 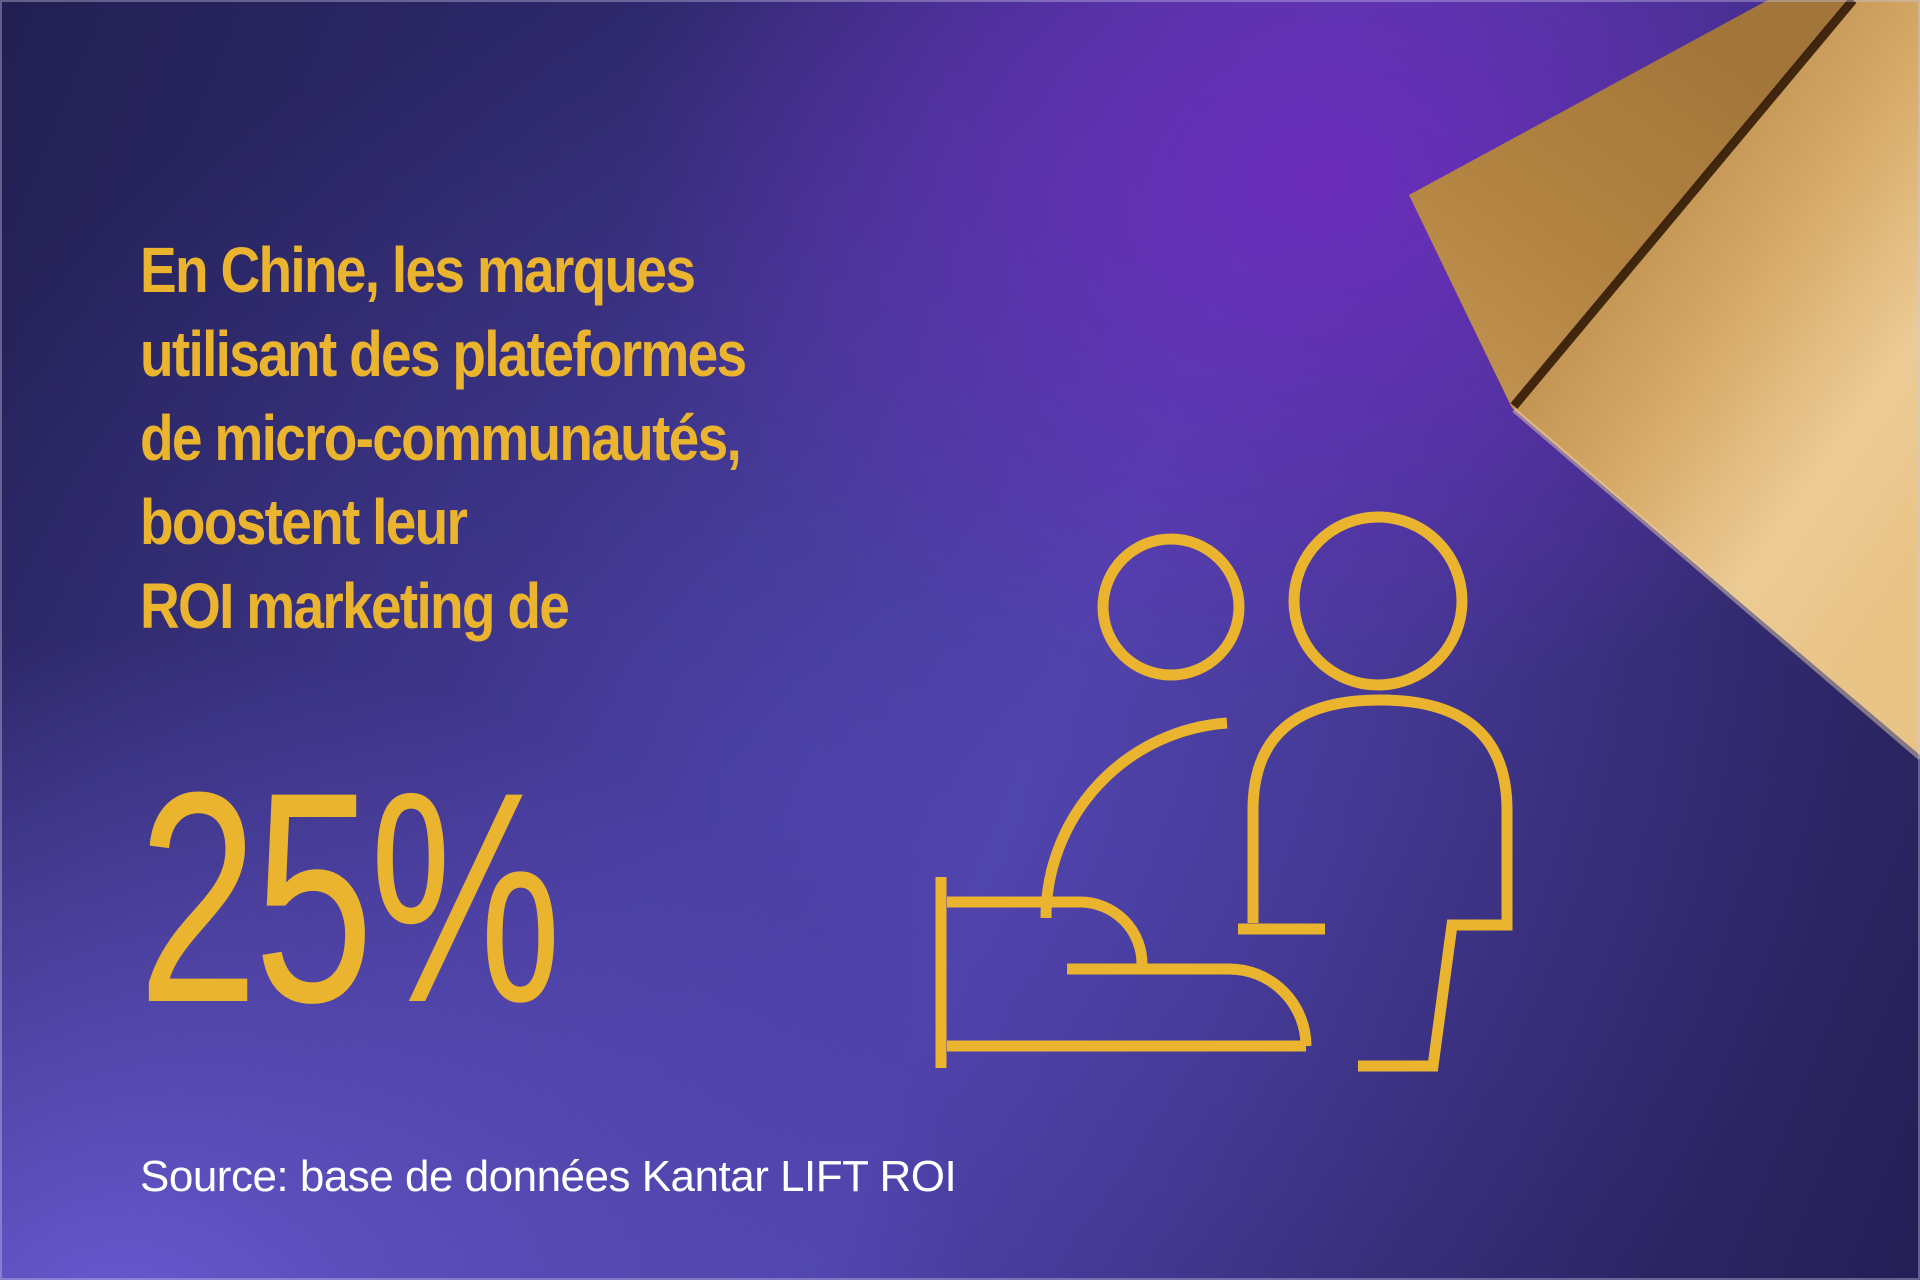 I want to click on source-text: Source: base de données Kantar LIFT ROI, so click(x=548, y=1176).